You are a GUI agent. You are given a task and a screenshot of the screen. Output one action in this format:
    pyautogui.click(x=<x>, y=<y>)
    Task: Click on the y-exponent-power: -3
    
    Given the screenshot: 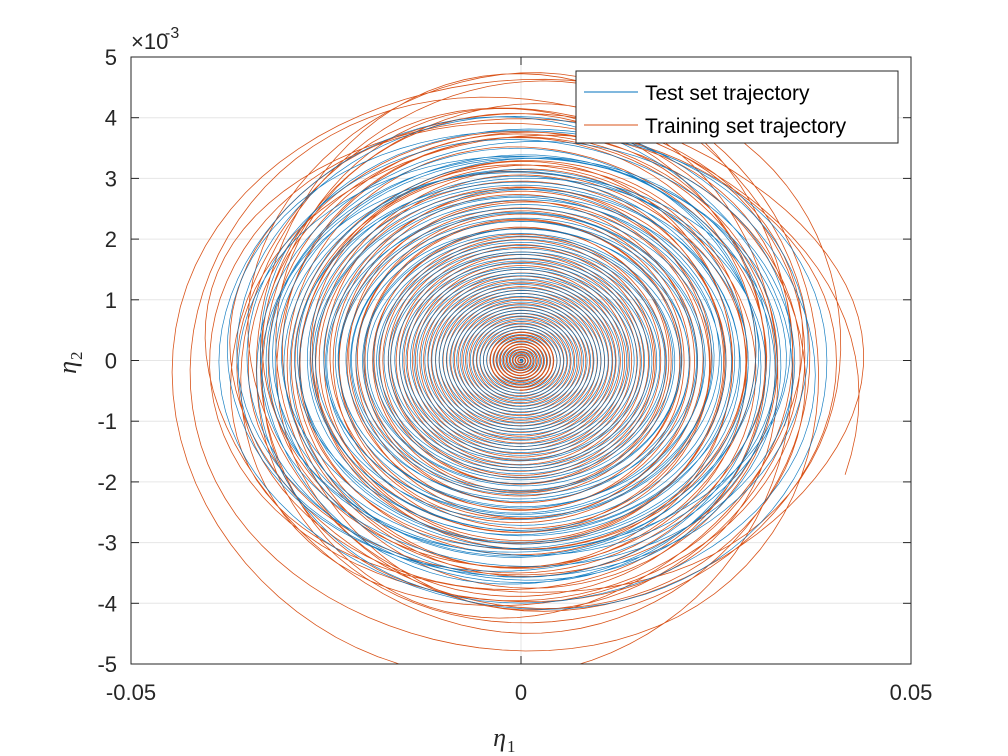 What is the action you would take?
    pyautogui.click(x=172, y=33)
    